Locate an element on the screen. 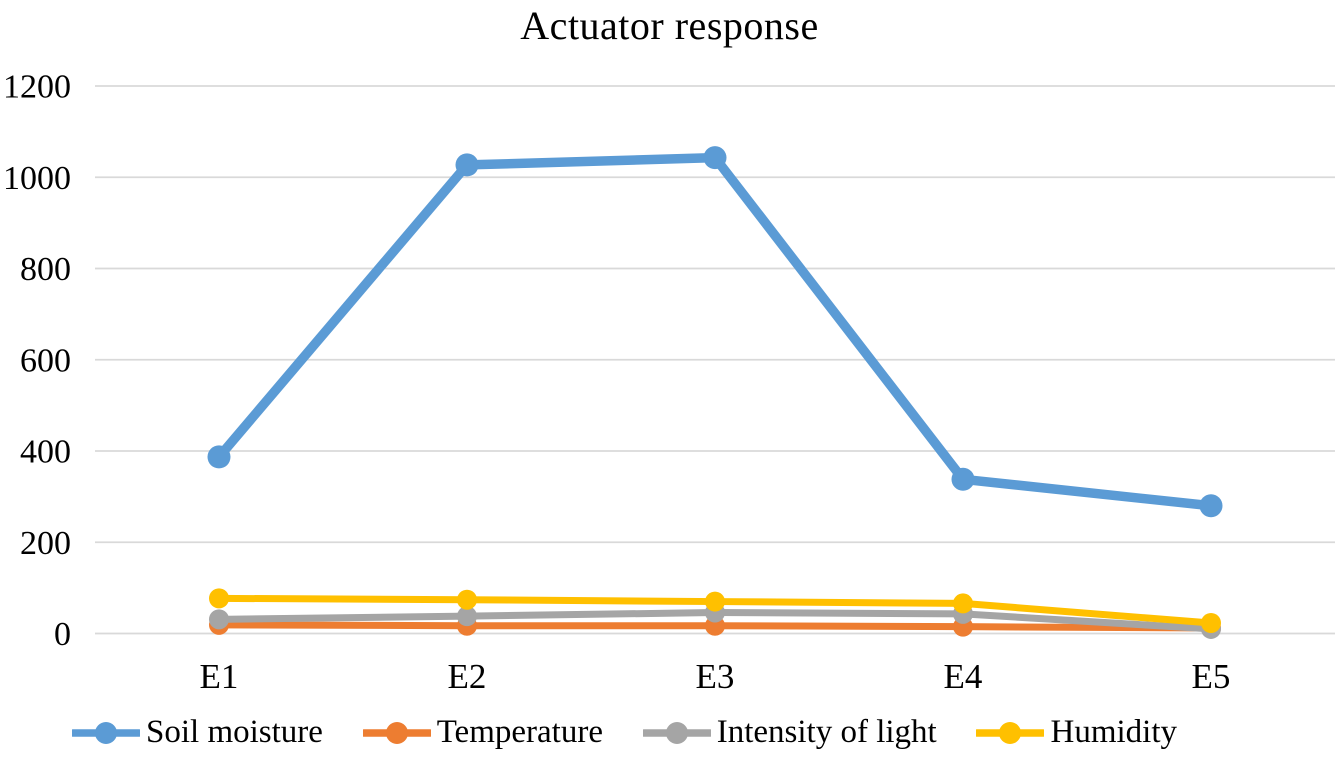 The image size is (1339, 771). point-humidity-e1 is located at coordinates (219, 598).